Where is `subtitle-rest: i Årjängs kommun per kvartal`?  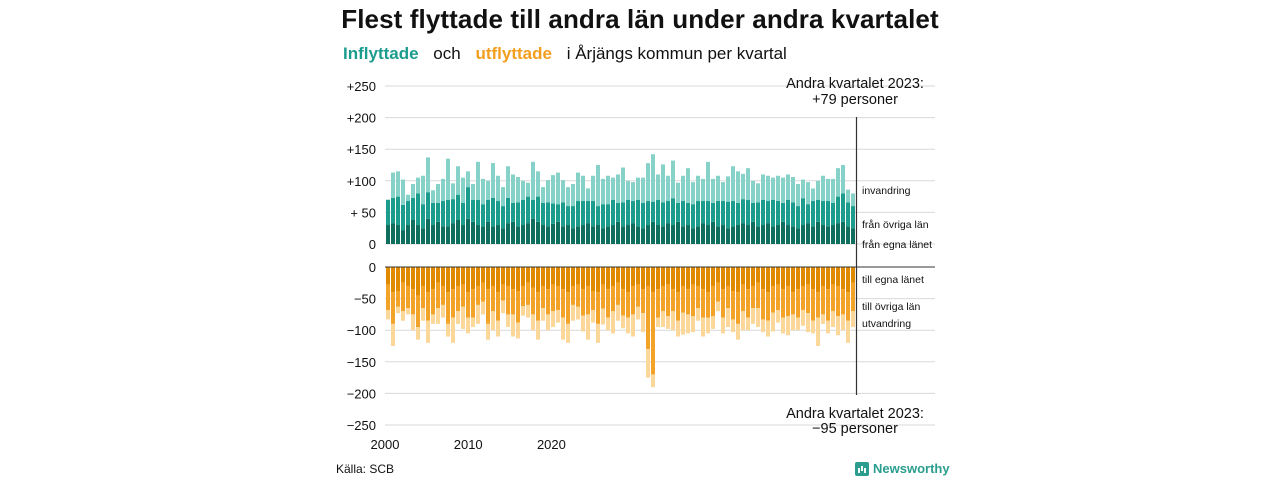 subtitle-rest: i Årjängs kommun per kvartal is located at coordinates (676, 53).